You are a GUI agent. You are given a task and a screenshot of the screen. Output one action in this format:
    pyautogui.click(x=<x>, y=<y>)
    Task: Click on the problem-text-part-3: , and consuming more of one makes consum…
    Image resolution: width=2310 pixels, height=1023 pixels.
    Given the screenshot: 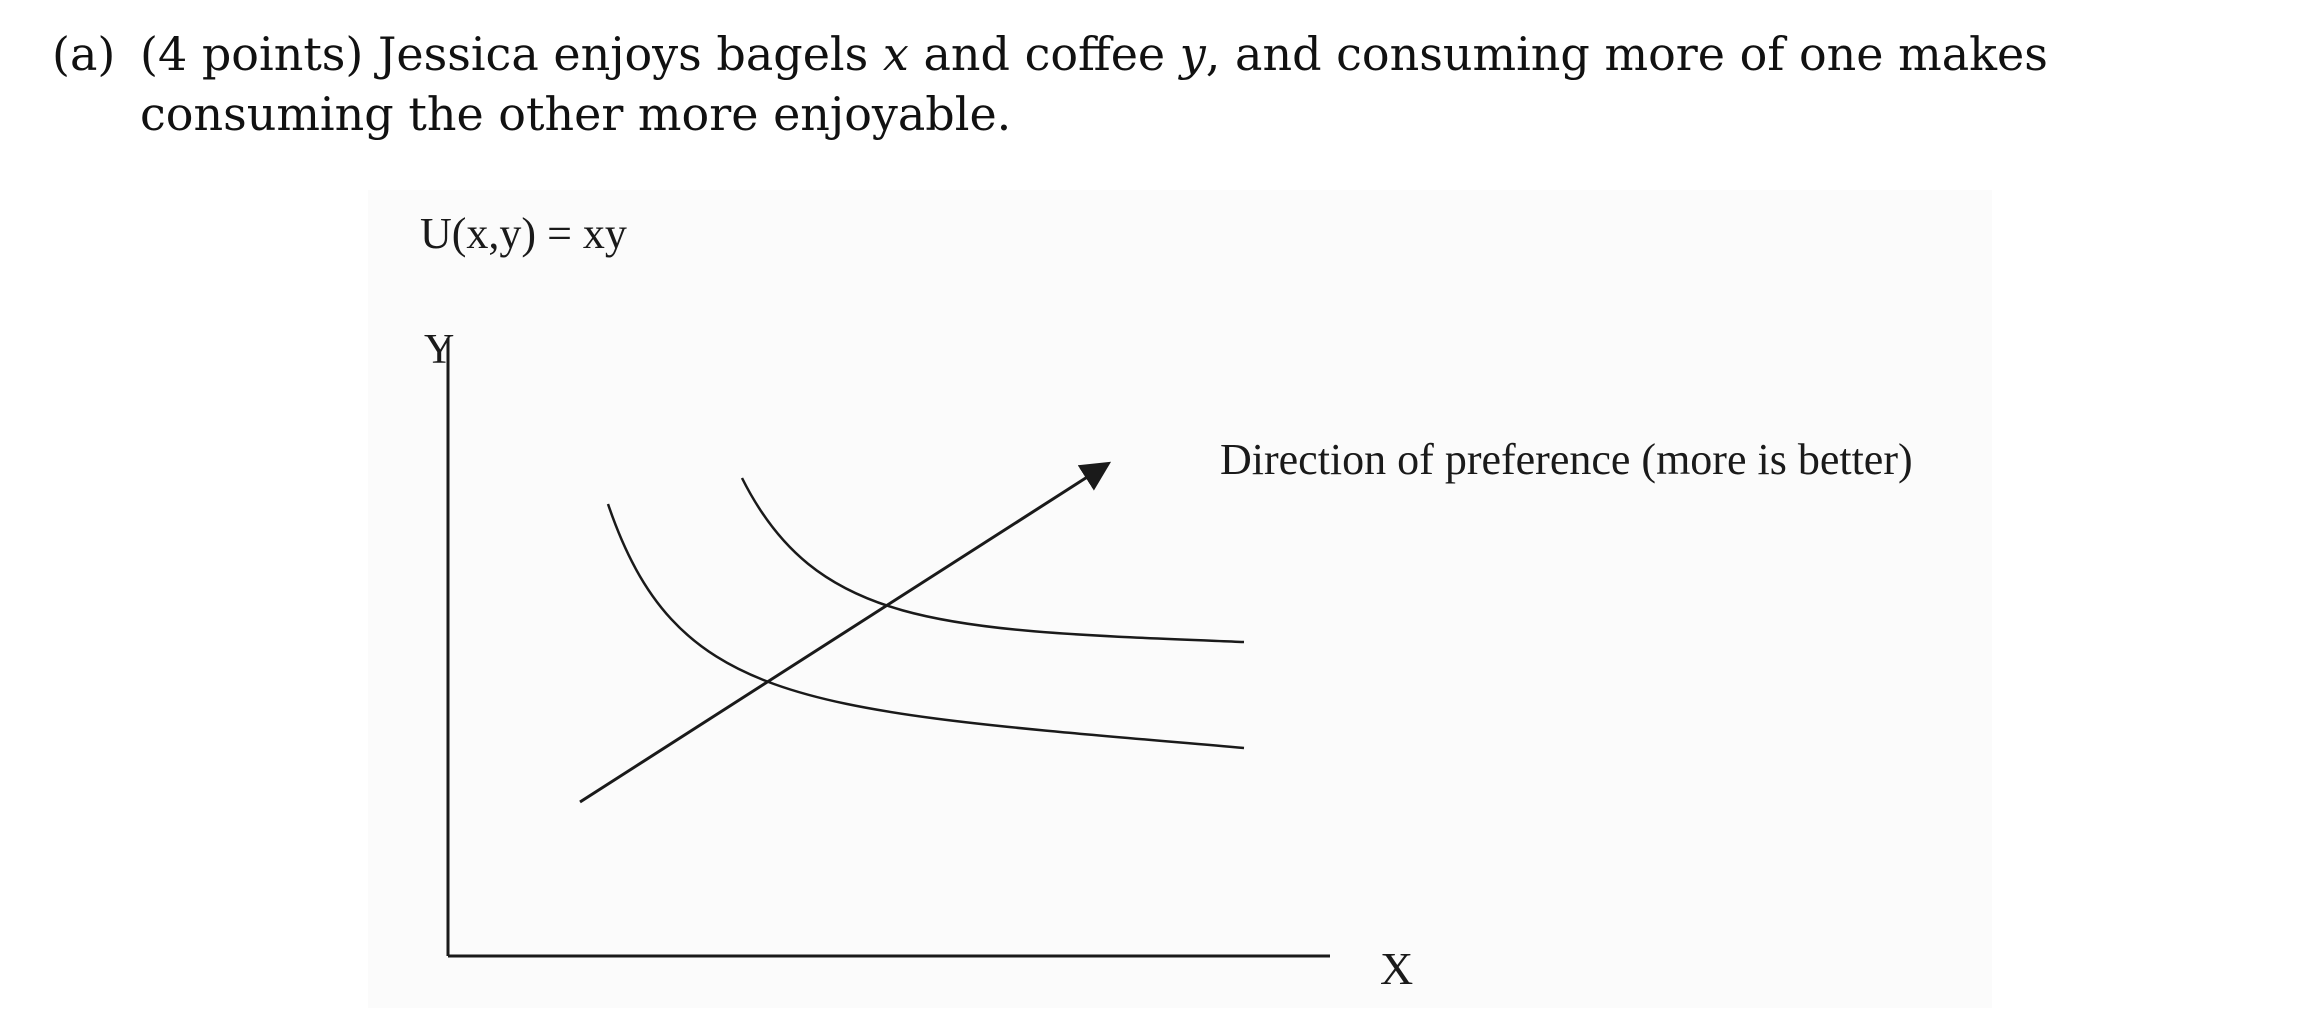 What is the action you would take?
    pyautogui.click(x=1094, y=84)
    